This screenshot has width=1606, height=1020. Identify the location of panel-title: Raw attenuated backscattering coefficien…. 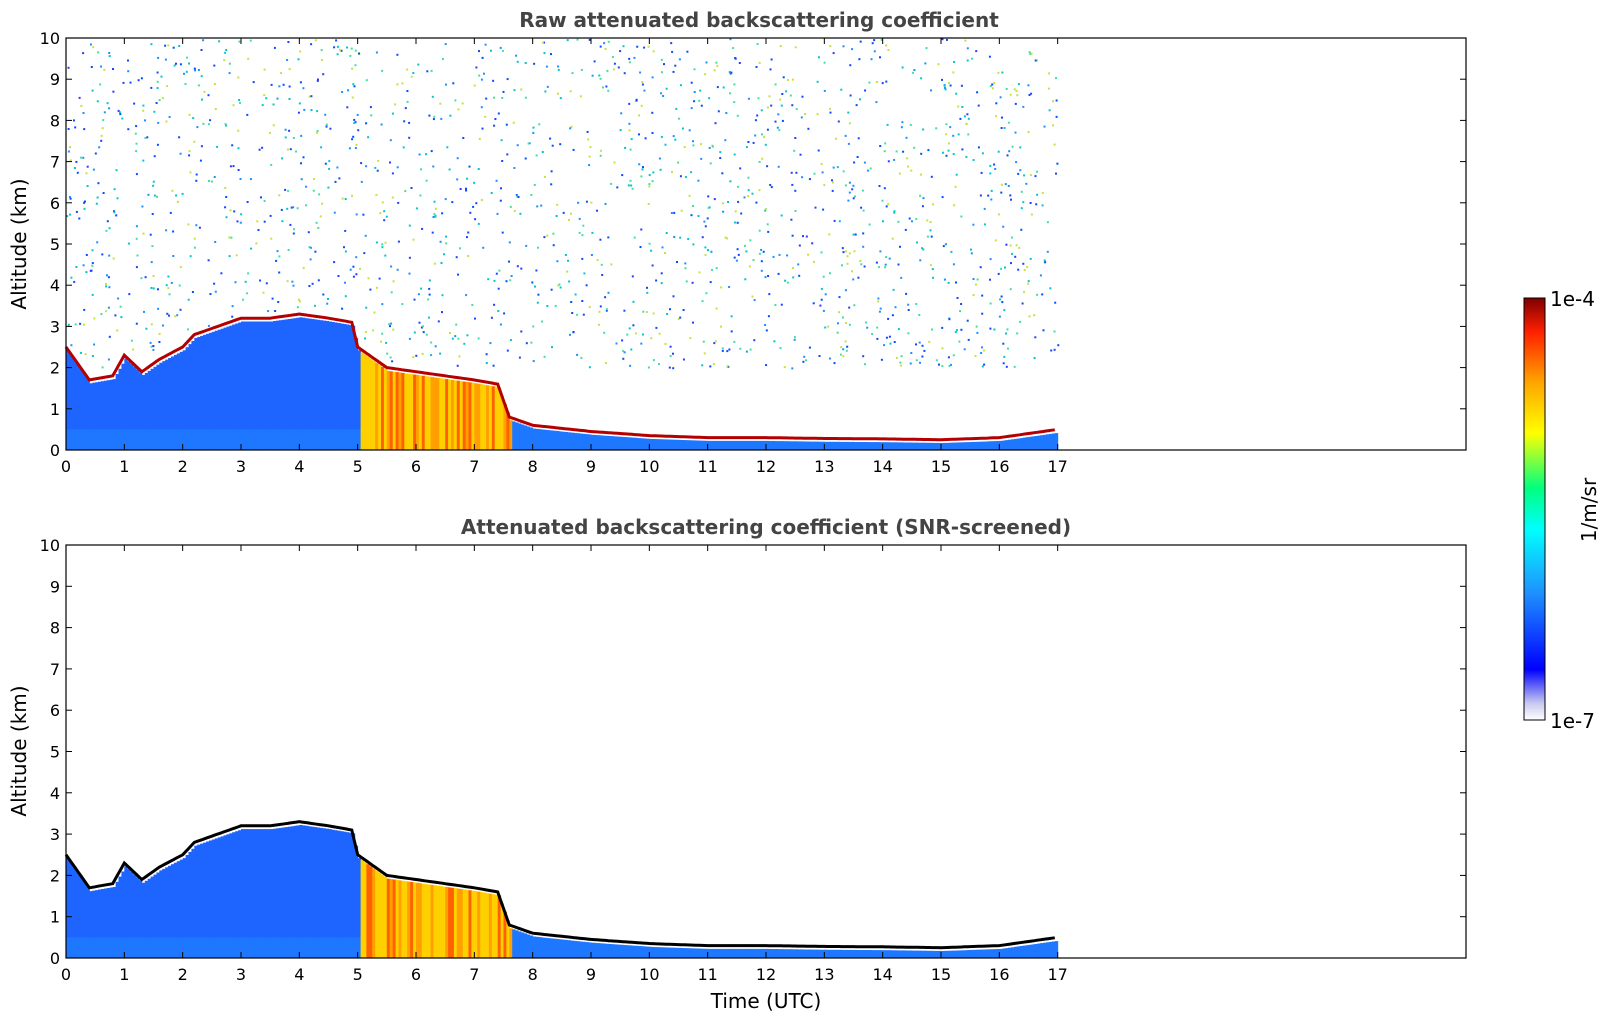
(759, 20).